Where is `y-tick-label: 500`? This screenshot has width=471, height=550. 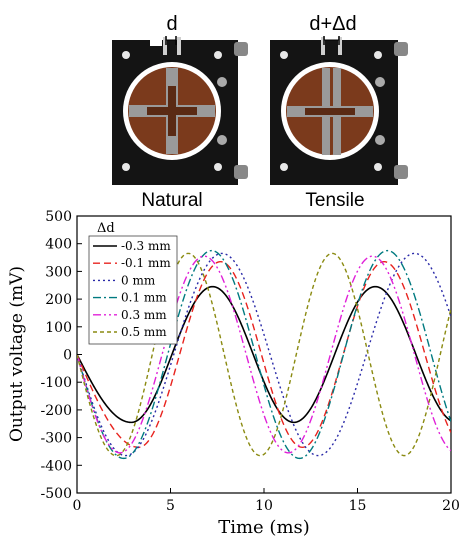 y-tick-label: 500 is located at coordinates (58, 217).